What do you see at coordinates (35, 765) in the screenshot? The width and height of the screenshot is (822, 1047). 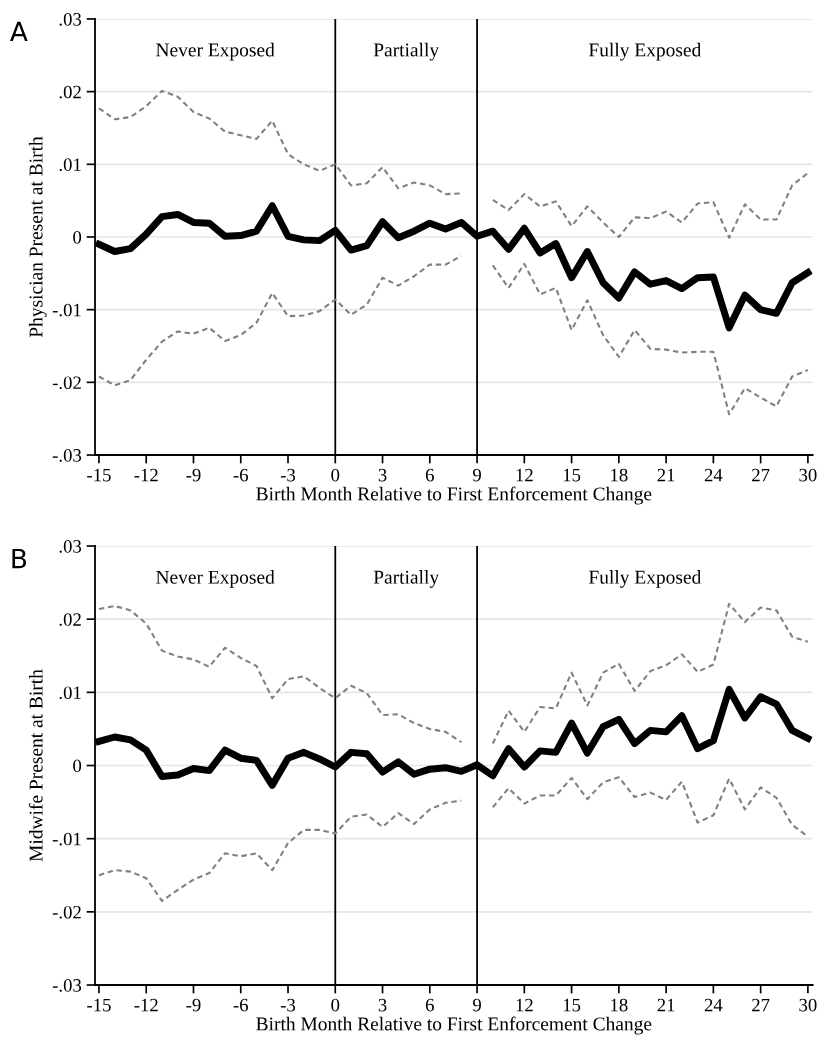 I see `y-axis-title: Midwife Present at Birth` at bounding box center [35, 765].